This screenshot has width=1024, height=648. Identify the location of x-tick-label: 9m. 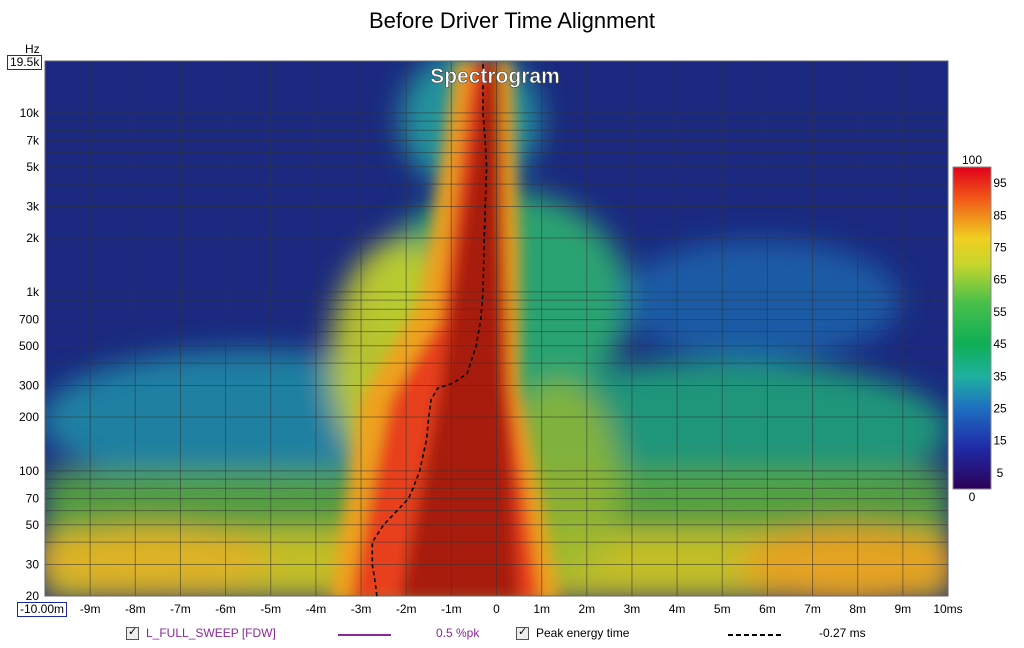
(903, 609).